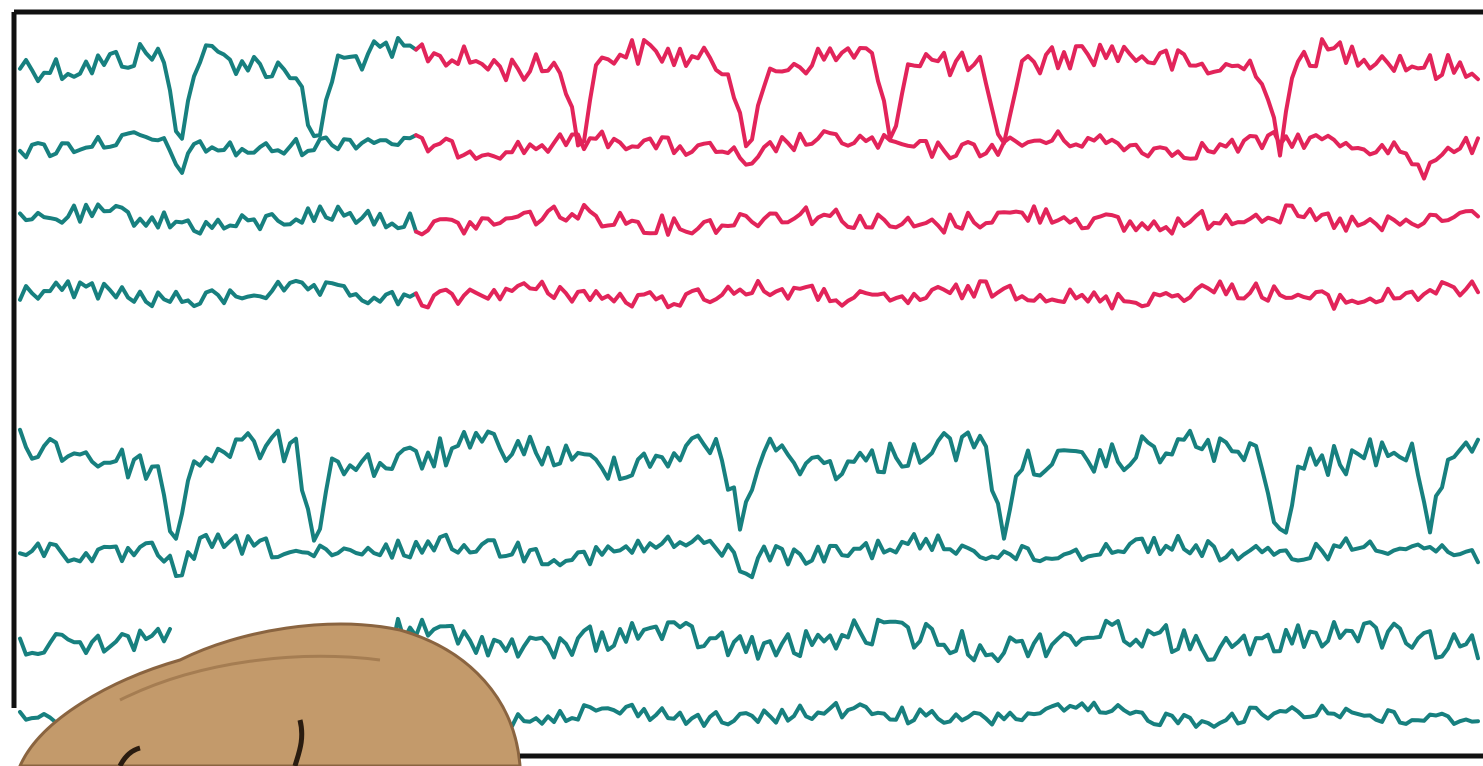 Image resolution: width=1483 pixels, height=766 pixels. I want to click on head-contour, so click(250, 678).